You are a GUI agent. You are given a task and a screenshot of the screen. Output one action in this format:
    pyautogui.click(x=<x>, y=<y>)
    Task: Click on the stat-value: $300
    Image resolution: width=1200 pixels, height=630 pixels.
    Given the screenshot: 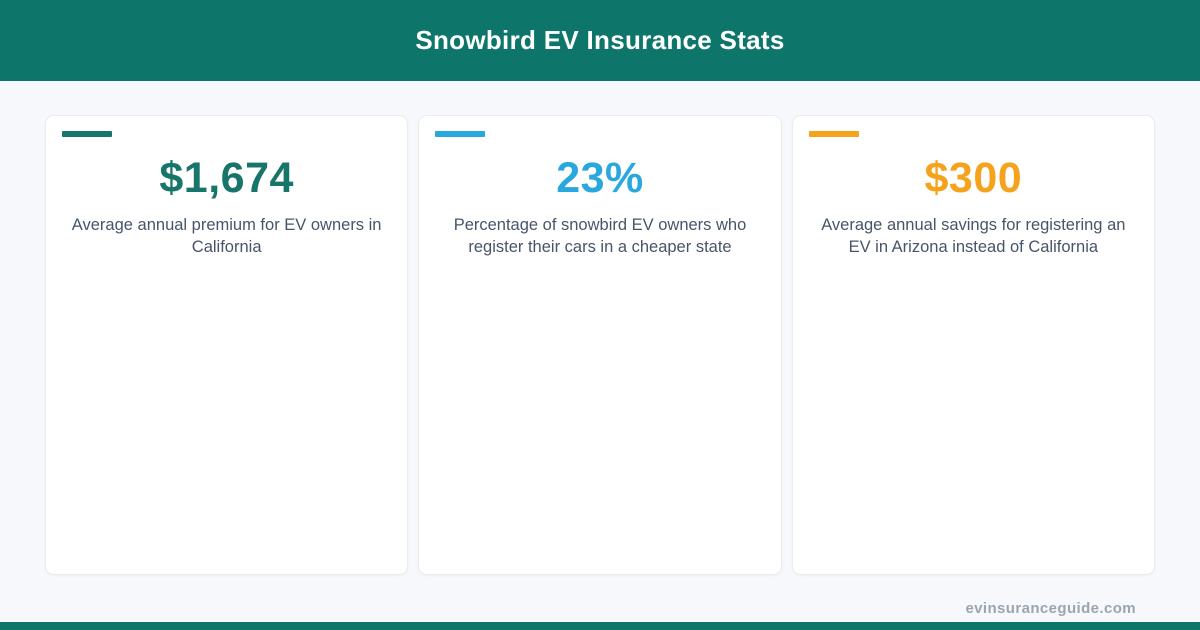 What is the action you would take?
    pyautogui.click(x=973, y=178)
    